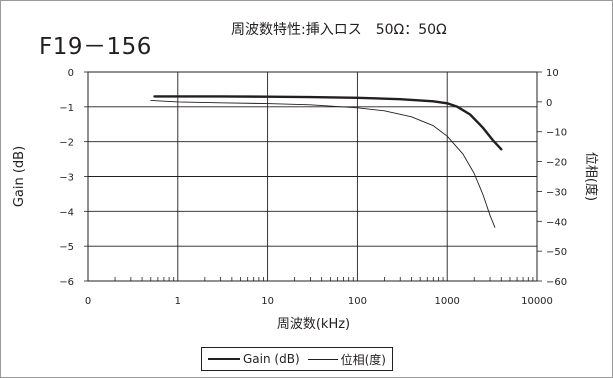  I want to click on legend: Gain (dB) 位相(度), so click(297, 359).